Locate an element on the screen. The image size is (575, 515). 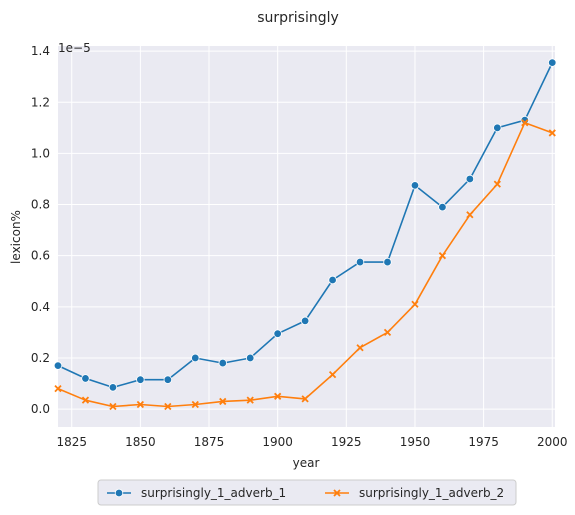
x-tick-label: 1875 is located at coordinates (209, 442).